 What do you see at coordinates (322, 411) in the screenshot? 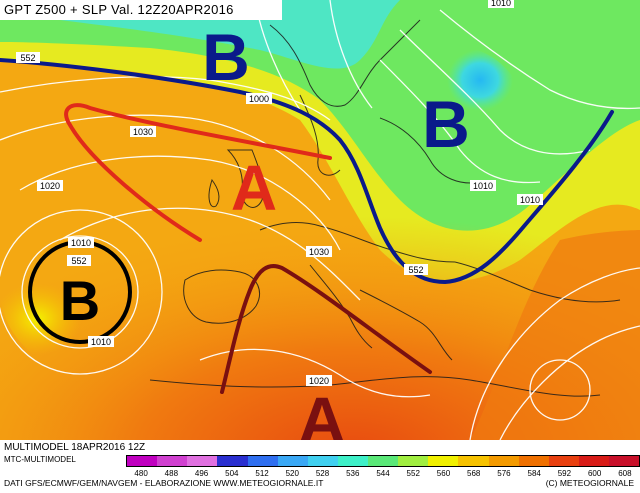
I see `high-center-south: A` at bounding box center [322, 411].